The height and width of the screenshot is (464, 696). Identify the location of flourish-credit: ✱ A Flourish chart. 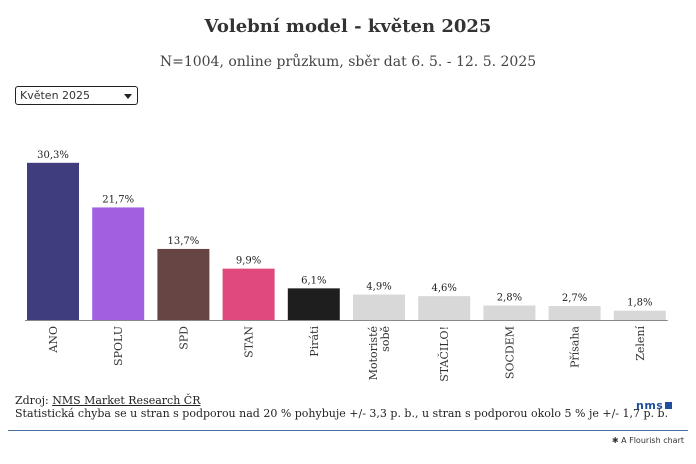
(648, 440).